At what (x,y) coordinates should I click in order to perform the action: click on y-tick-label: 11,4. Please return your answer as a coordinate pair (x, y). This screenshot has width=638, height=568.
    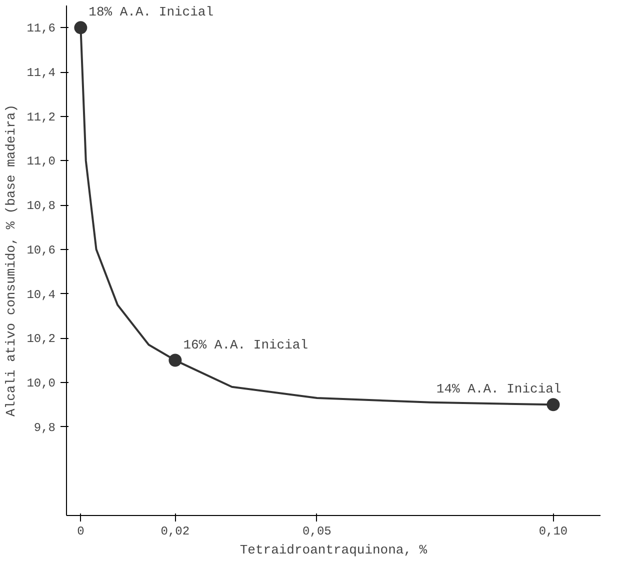
    Looking at the image, I should click on (41, 73).